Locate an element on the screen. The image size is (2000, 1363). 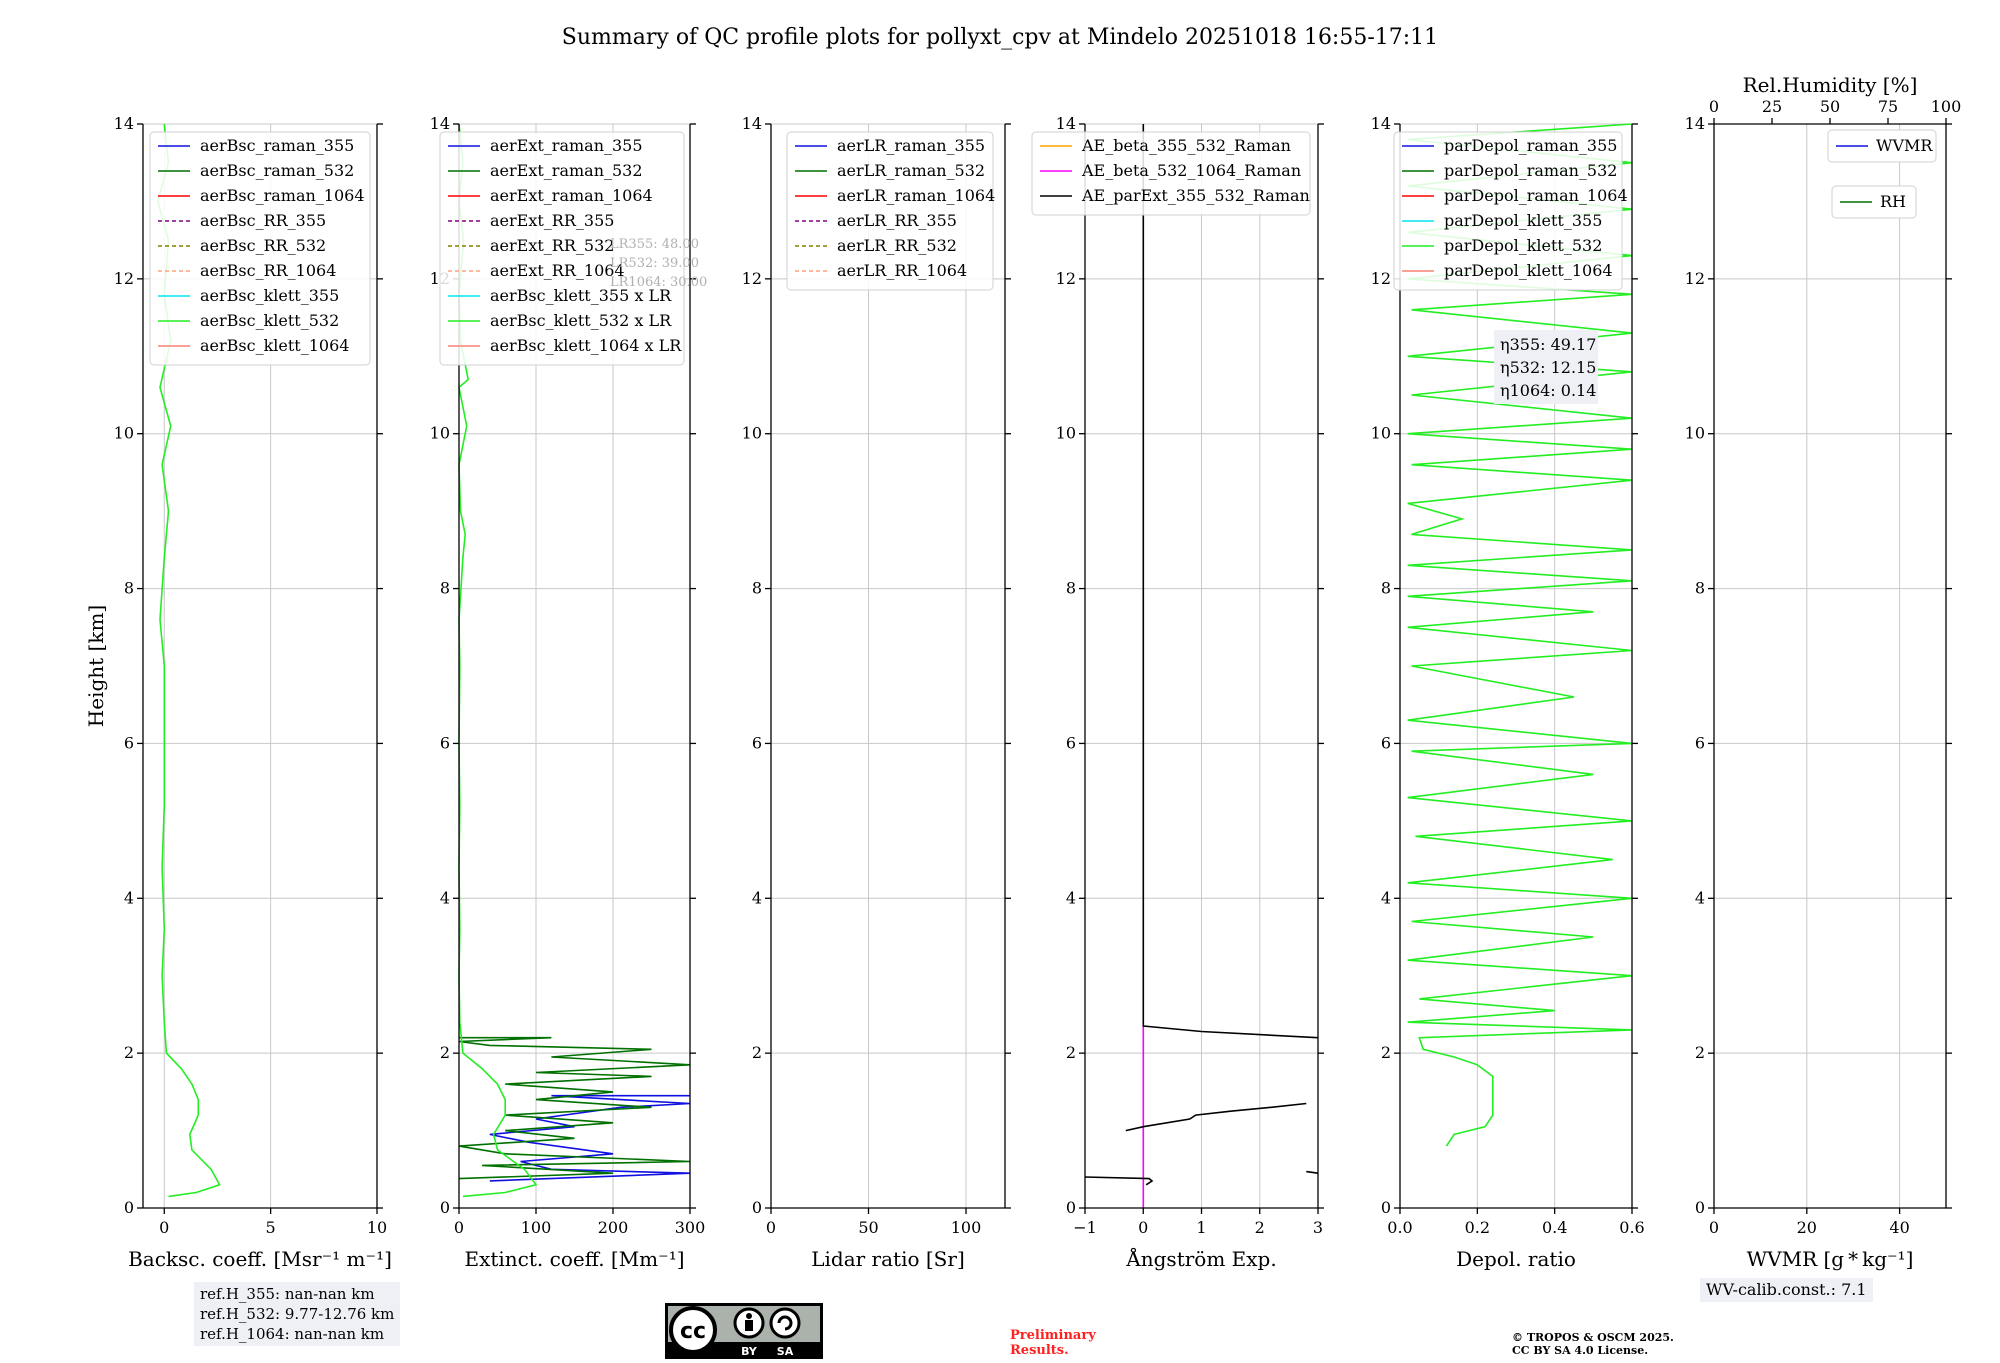
legend-label: parDepol_raman_532 is located at coordinates (1530, 170).